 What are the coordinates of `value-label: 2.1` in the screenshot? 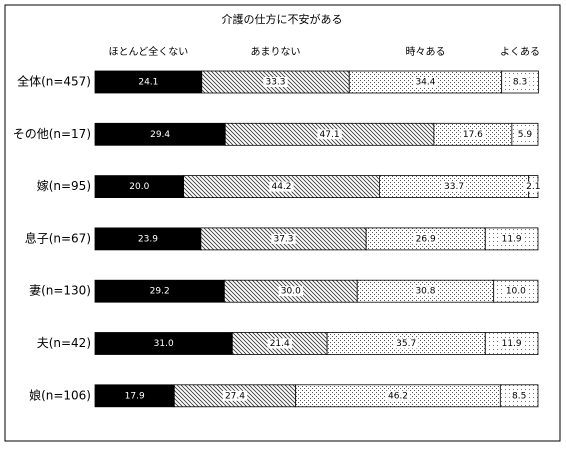 It's located at (533, 187).